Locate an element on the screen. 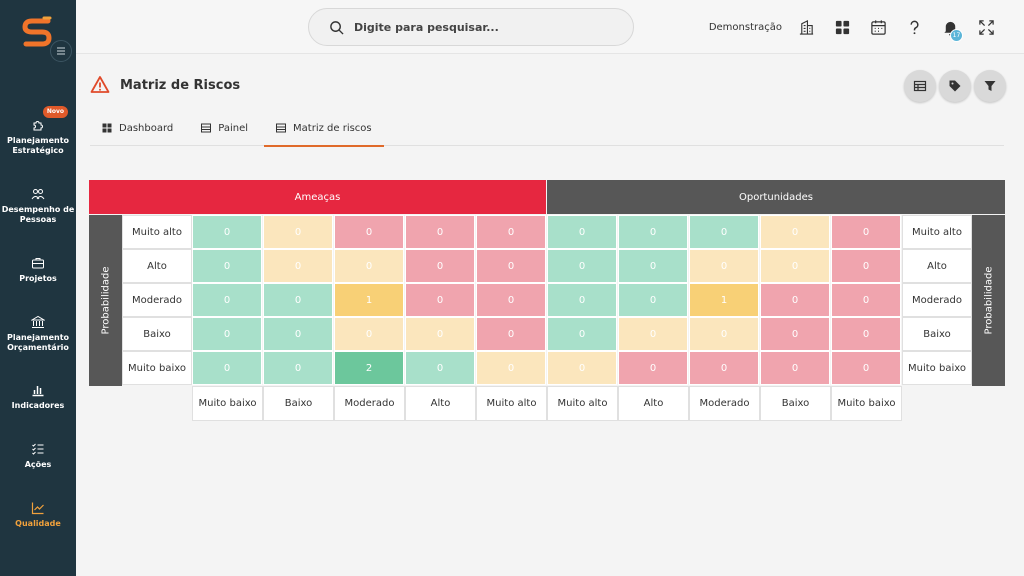 The height and width of the screenshot is (576, 1024). tab-label: Painel is located at coordinates (233, 128).